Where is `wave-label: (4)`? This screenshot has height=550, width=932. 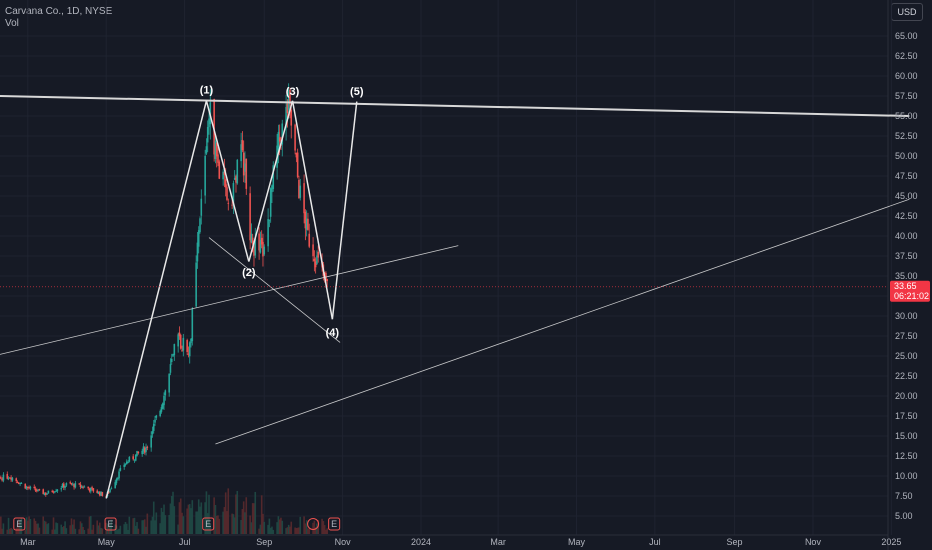
wave-label: (4) is located at coordinates (333, 333).